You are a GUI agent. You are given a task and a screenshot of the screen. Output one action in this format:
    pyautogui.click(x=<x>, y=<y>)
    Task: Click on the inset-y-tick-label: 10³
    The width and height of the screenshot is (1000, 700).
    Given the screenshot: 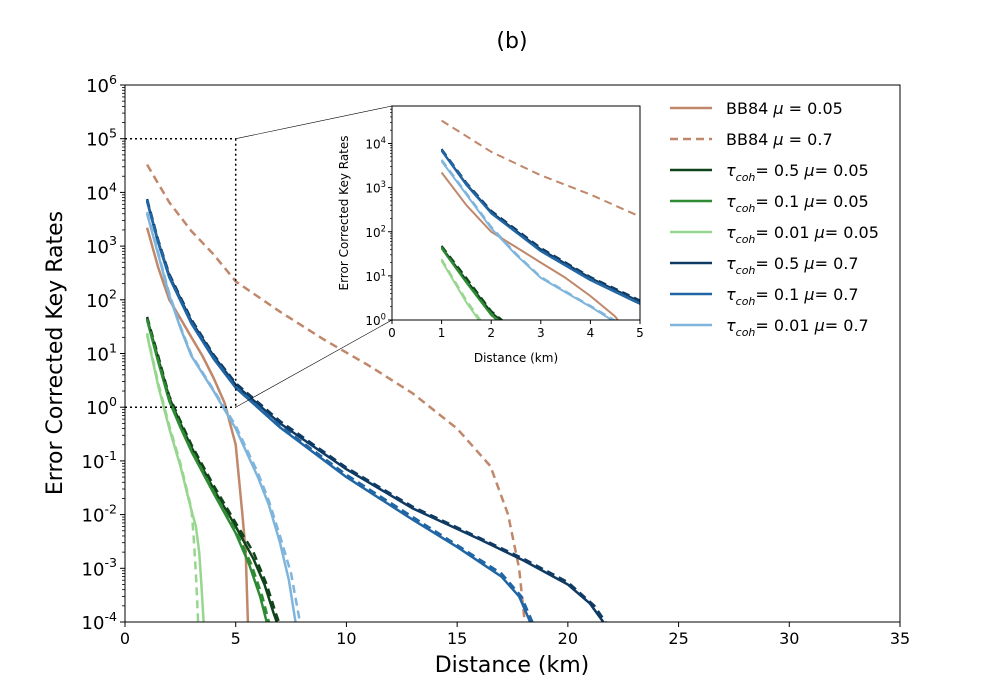 What is the action you would take?
    pyautogui.click(x=375, y=187)
    